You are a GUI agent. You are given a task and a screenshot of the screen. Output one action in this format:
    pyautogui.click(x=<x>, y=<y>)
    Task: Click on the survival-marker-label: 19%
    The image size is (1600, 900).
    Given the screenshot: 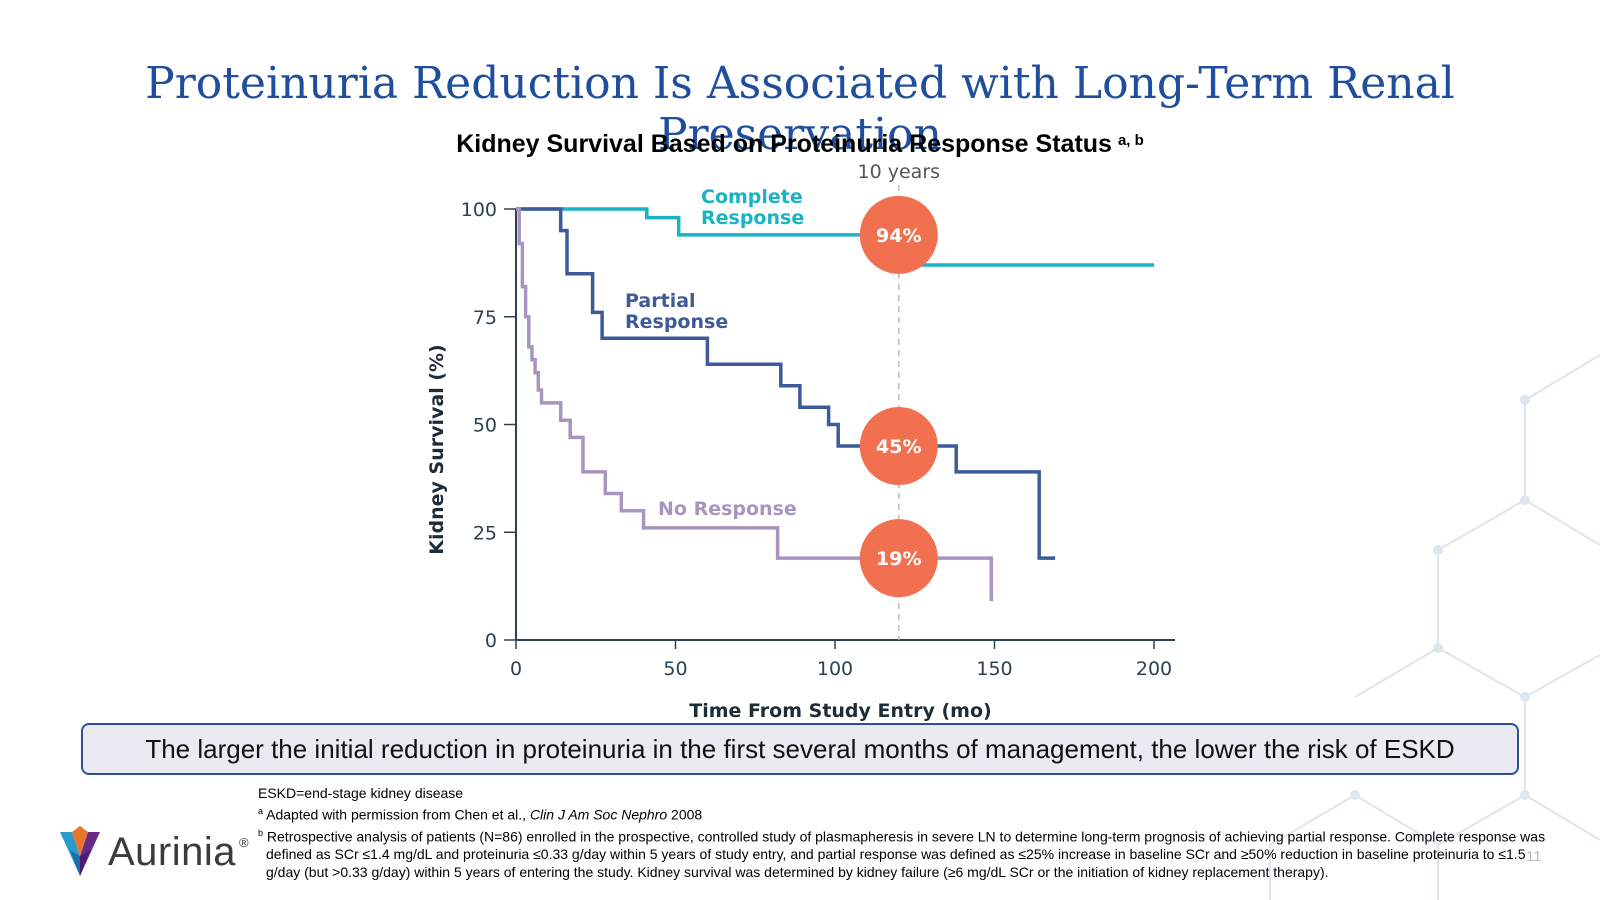 What is the action you would take?
    pyautogui.click(x=898, y=559)
    